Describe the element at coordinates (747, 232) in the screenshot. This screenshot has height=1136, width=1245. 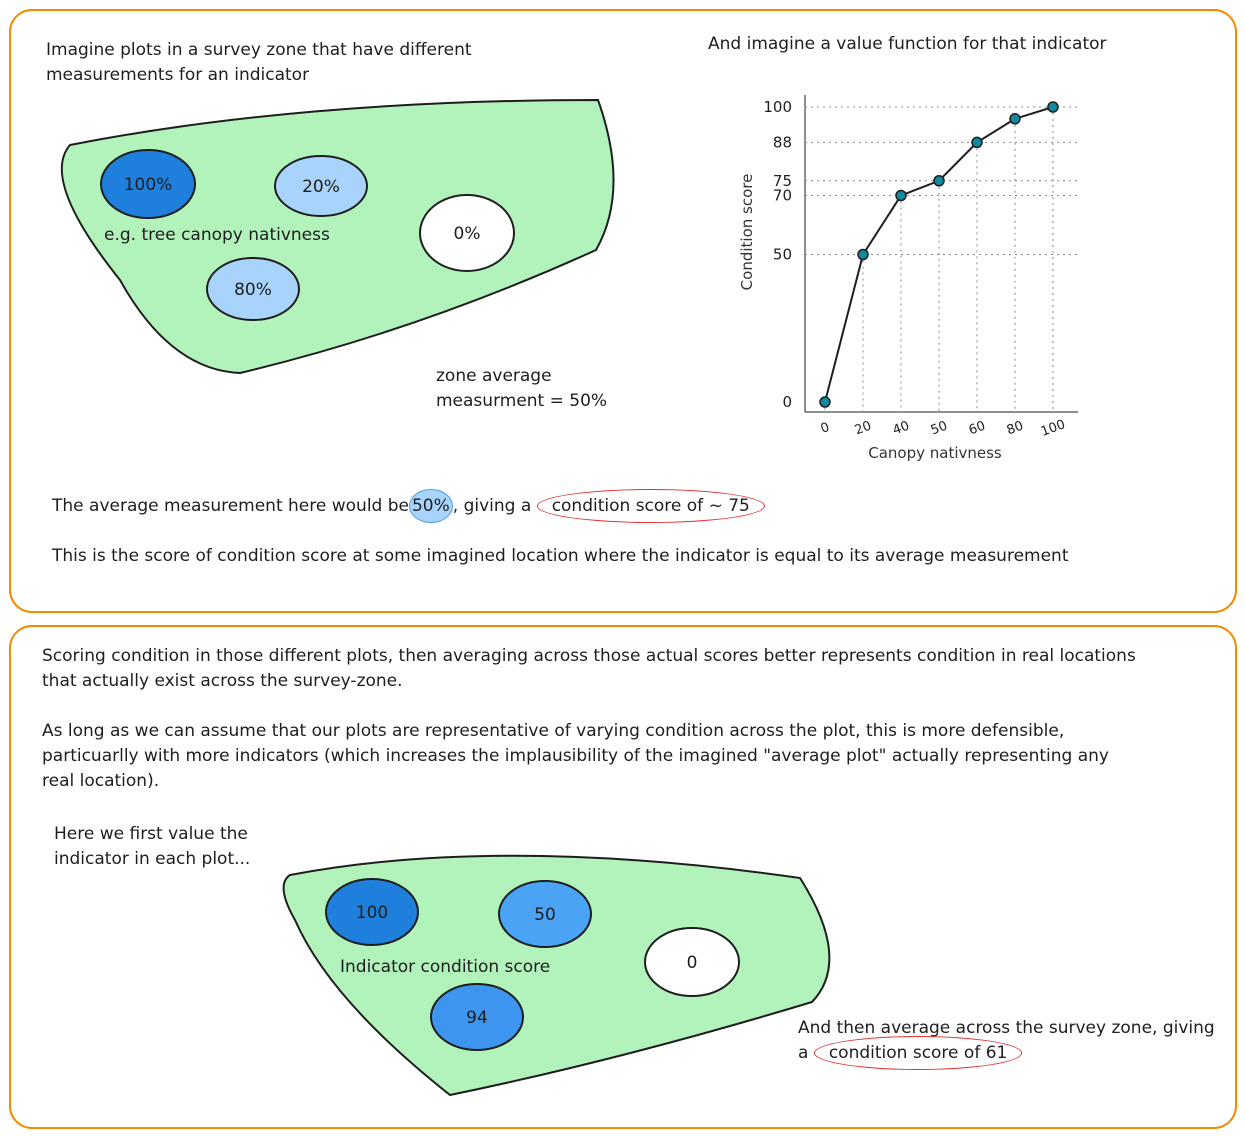
I see `y-axis-label: Condition score` at that location.